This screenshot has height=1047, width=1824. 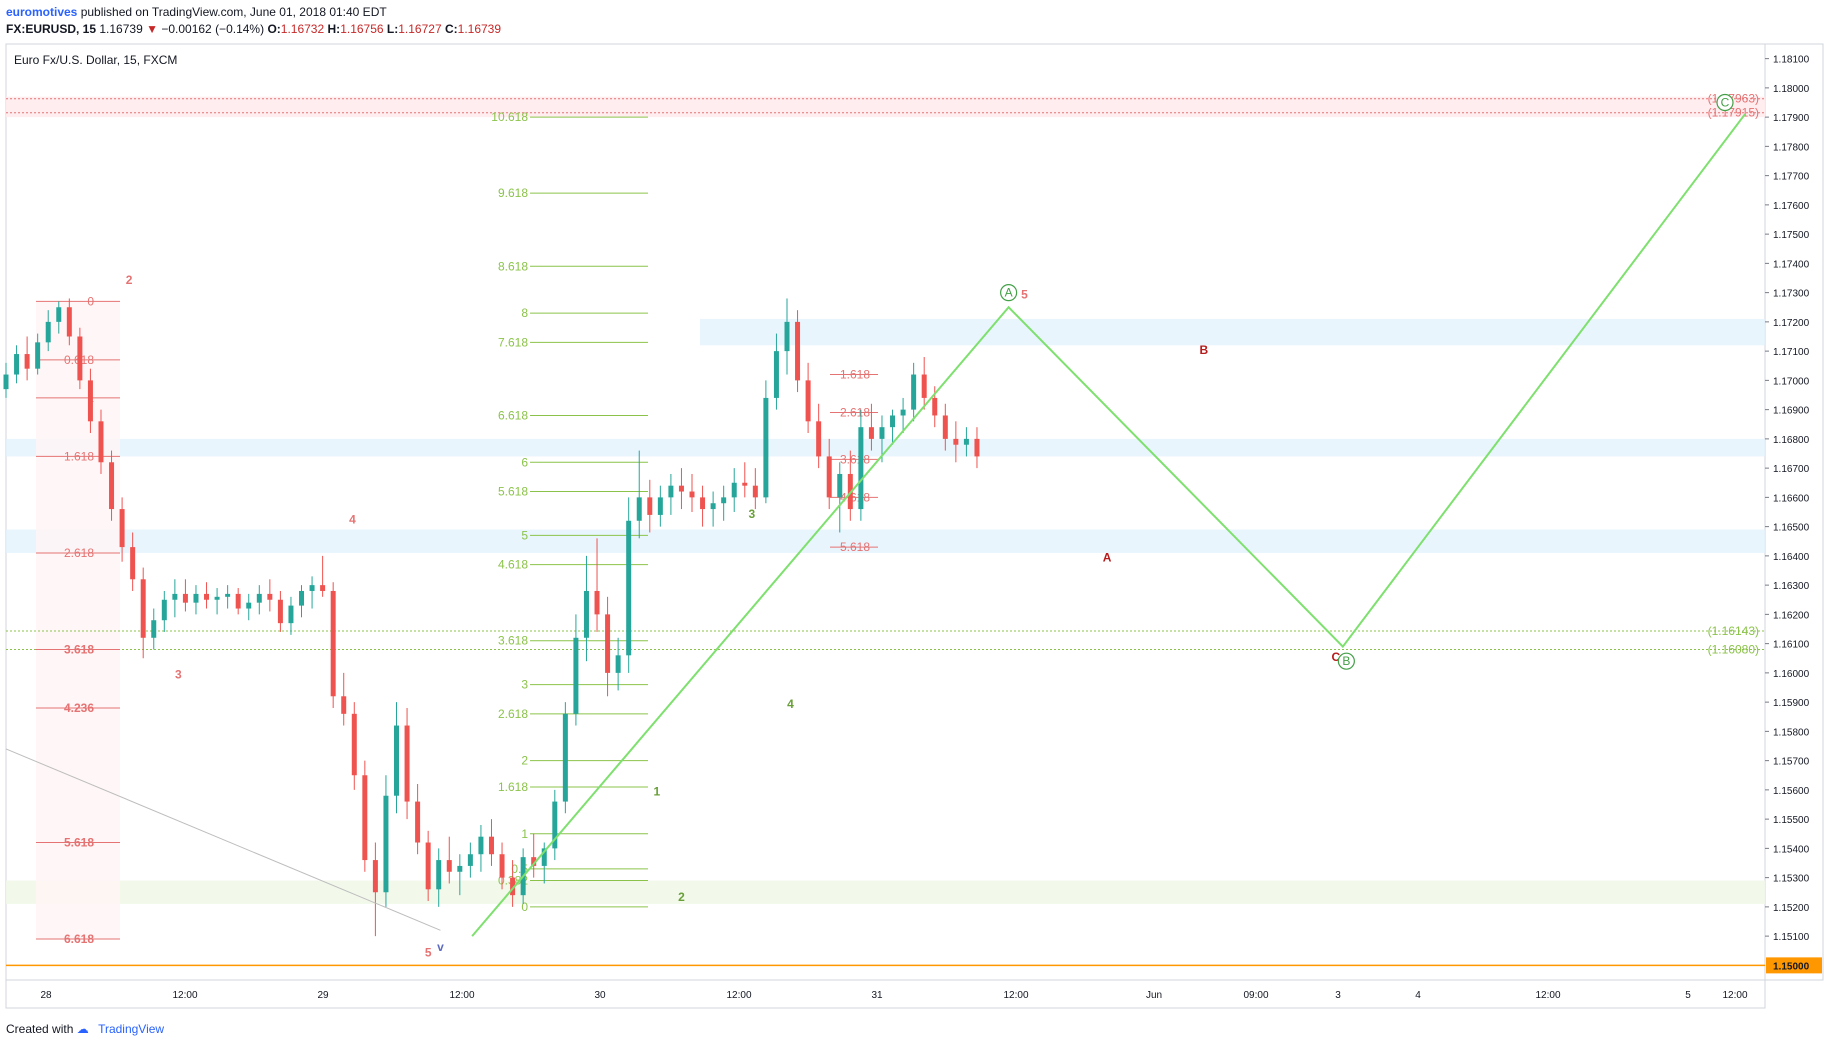 I want to click on last-price: 1.16739, so click(x=121, y=29).